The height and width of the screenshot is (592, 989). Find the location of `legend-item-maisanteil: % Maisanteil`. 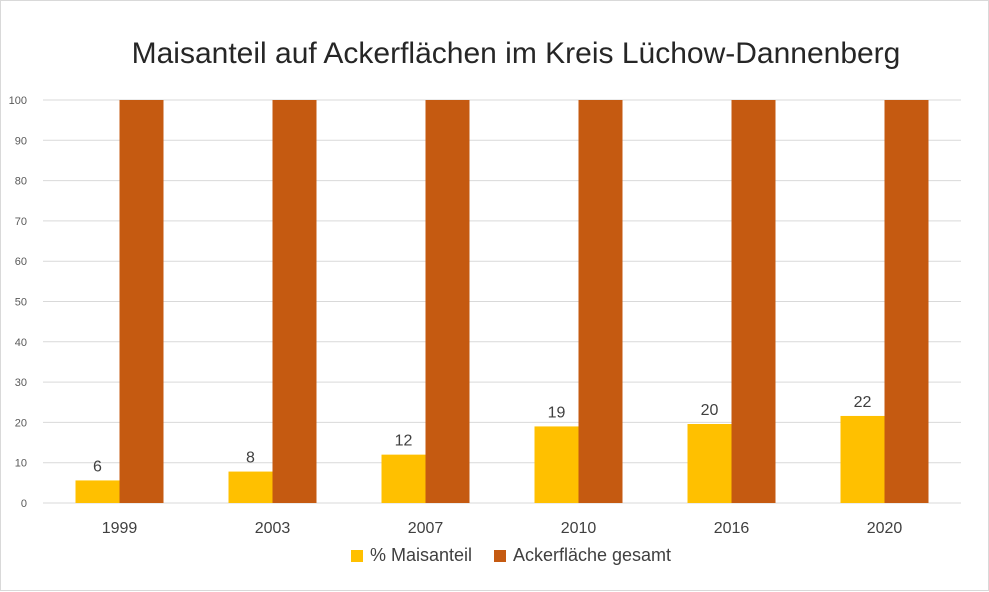

legend-item-maisanteil: % Maisanteil is located at coordinates (411, 555).